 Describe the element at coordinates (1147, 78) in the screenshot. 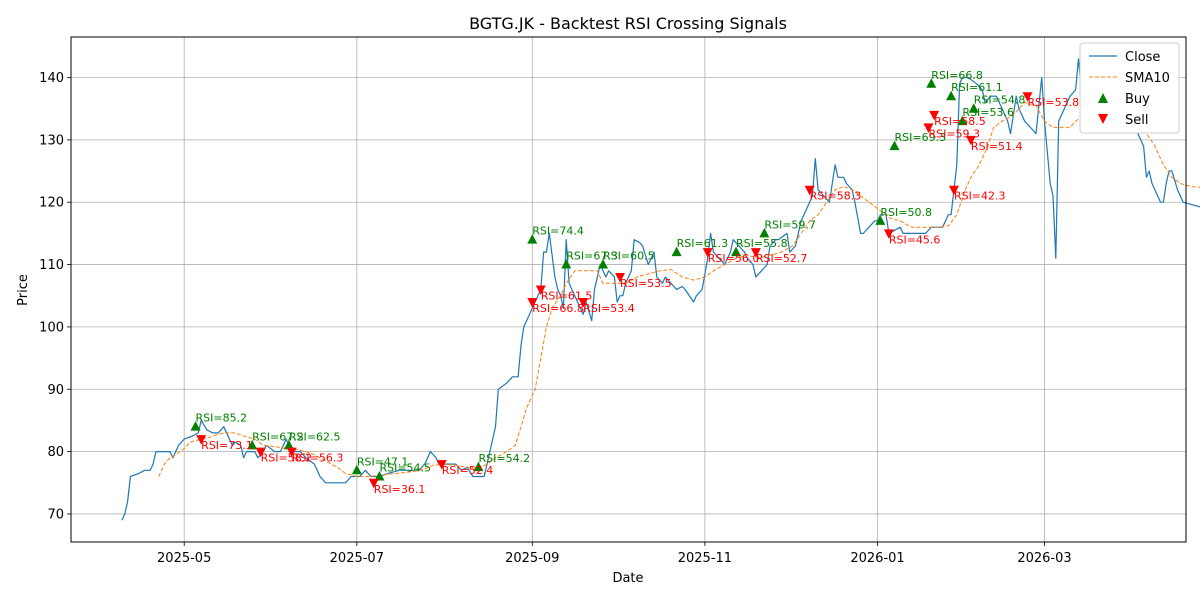

I see `legend-sma-label: SMA10` at that location.